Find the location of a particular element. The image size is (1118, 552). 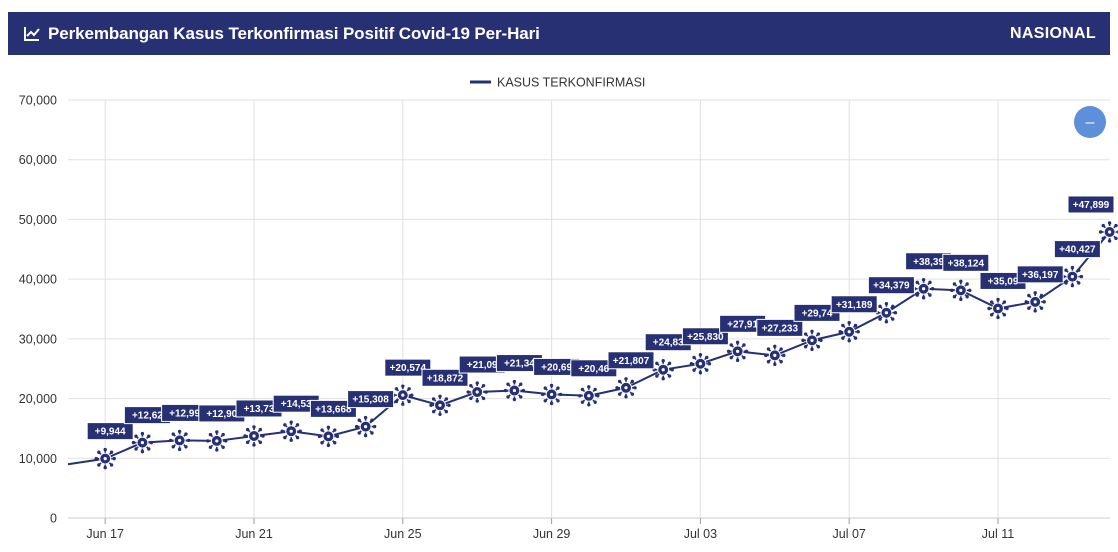

y-tick-label: 40,000 is located at coordinates (38, 280).